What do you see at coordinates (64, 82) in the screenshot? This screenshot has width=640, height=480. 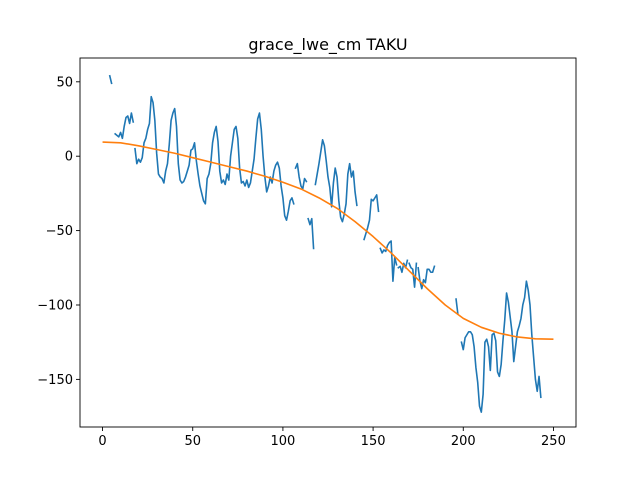 I see `y-tick-label: 50` at bounding box center [64, 82].